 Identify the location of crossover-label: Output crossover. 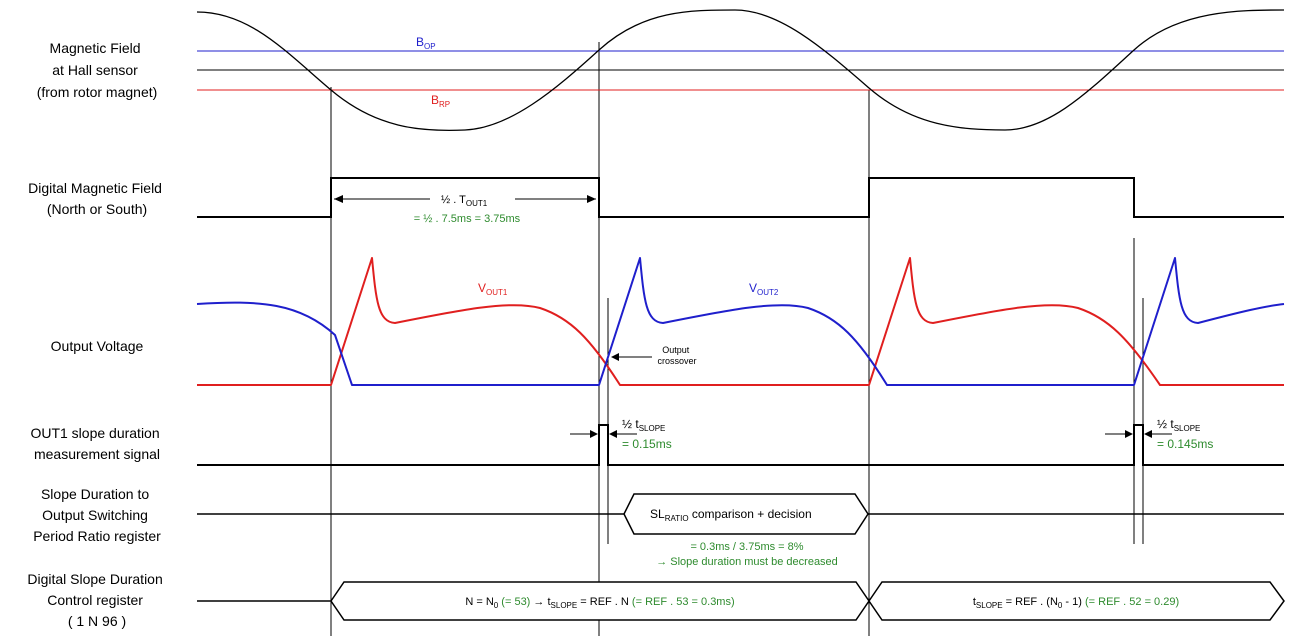
(676, 355).